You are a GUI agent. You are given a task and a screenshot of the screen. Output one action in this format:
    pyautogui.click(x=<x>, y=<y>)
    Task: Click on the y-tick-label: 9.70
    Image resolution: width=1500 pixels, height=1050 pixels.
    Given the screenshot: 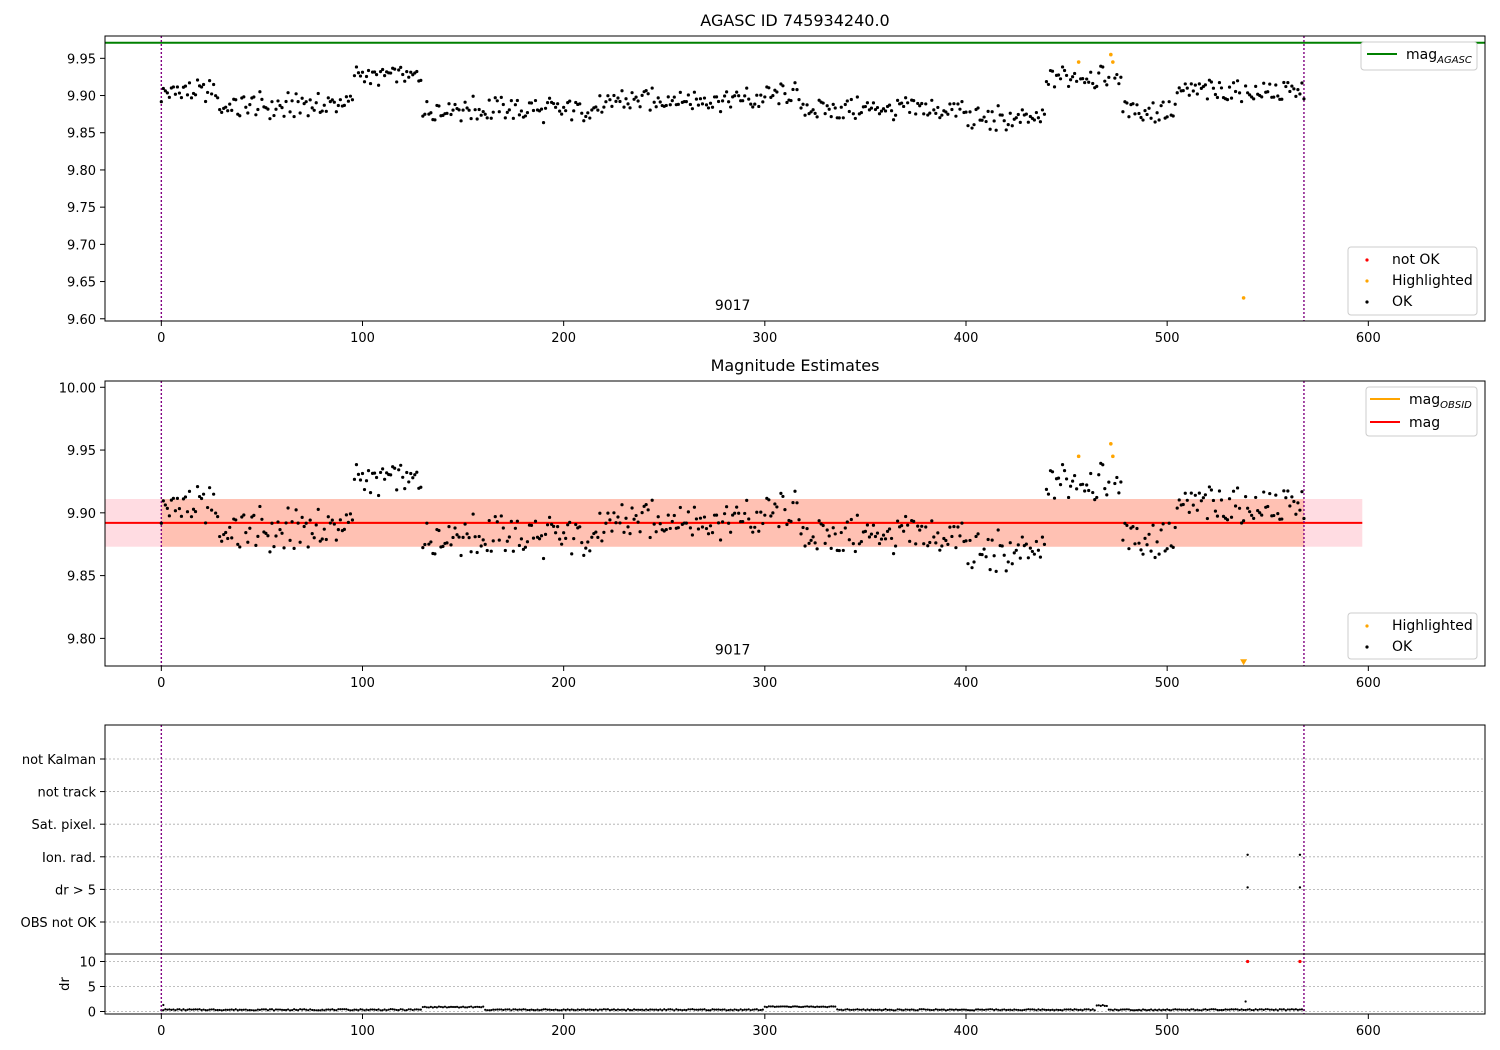 What is the action you would take?
    pyautogui.click(x=81, y=245)
    